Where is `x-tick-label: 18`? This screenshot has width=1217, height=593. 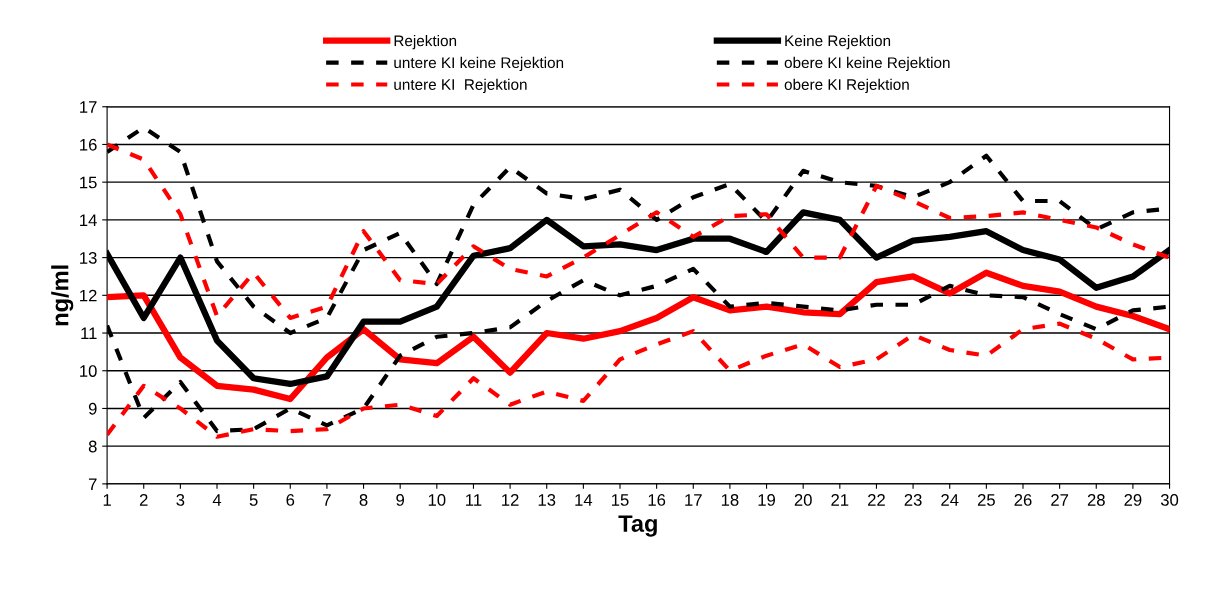
x-tick-label: 18 is located at coordinates (730, 500).